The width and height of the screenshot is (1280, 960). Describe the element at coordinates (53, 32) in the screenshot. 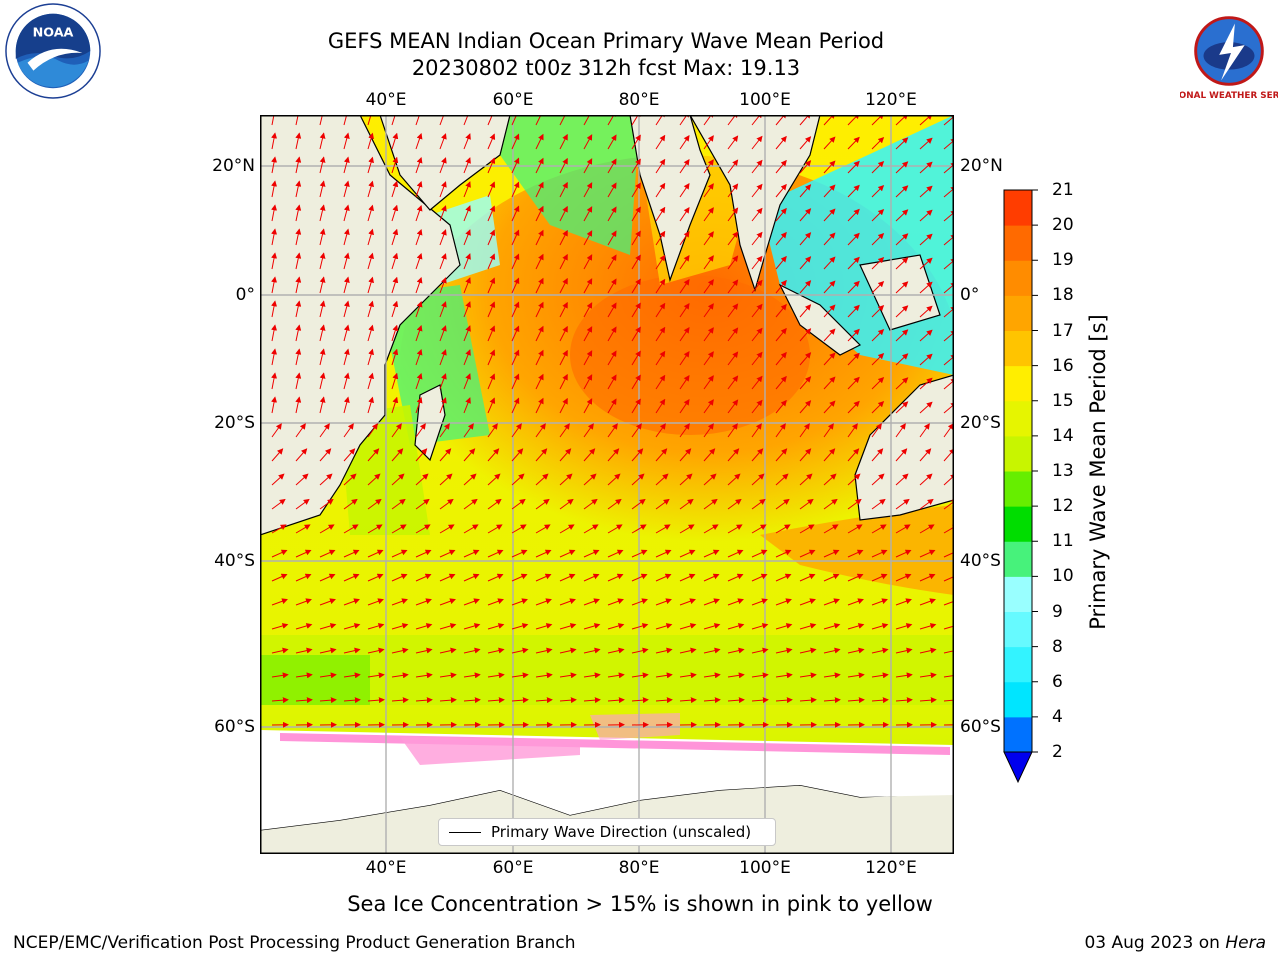

I see `noaa-logo-text: NOAA` at that location.